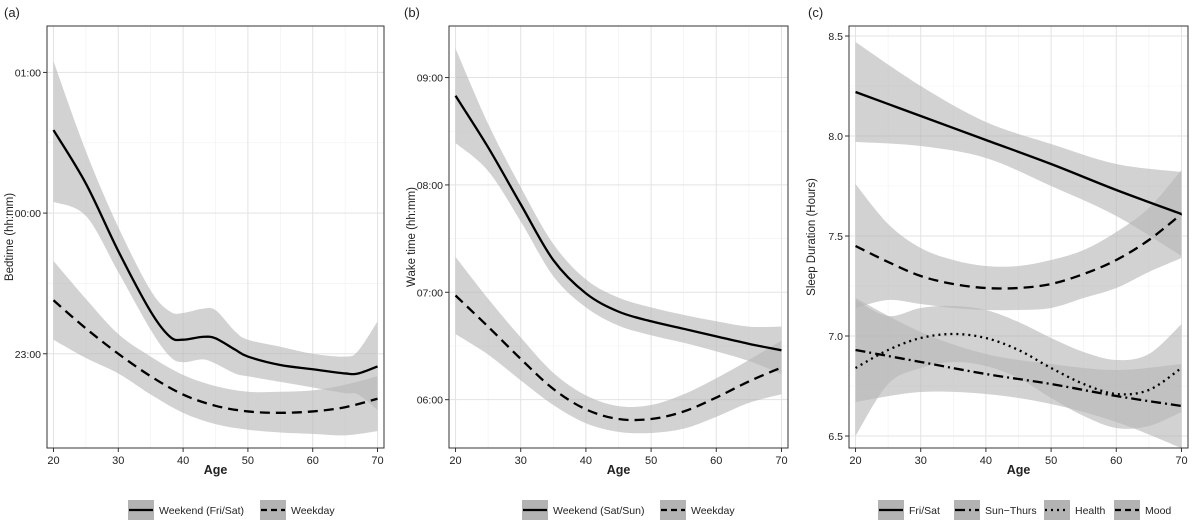 The width and height of the screenshot is (1200, 530). I want to click on y-tick-label: 6.5, so click(835, 437).